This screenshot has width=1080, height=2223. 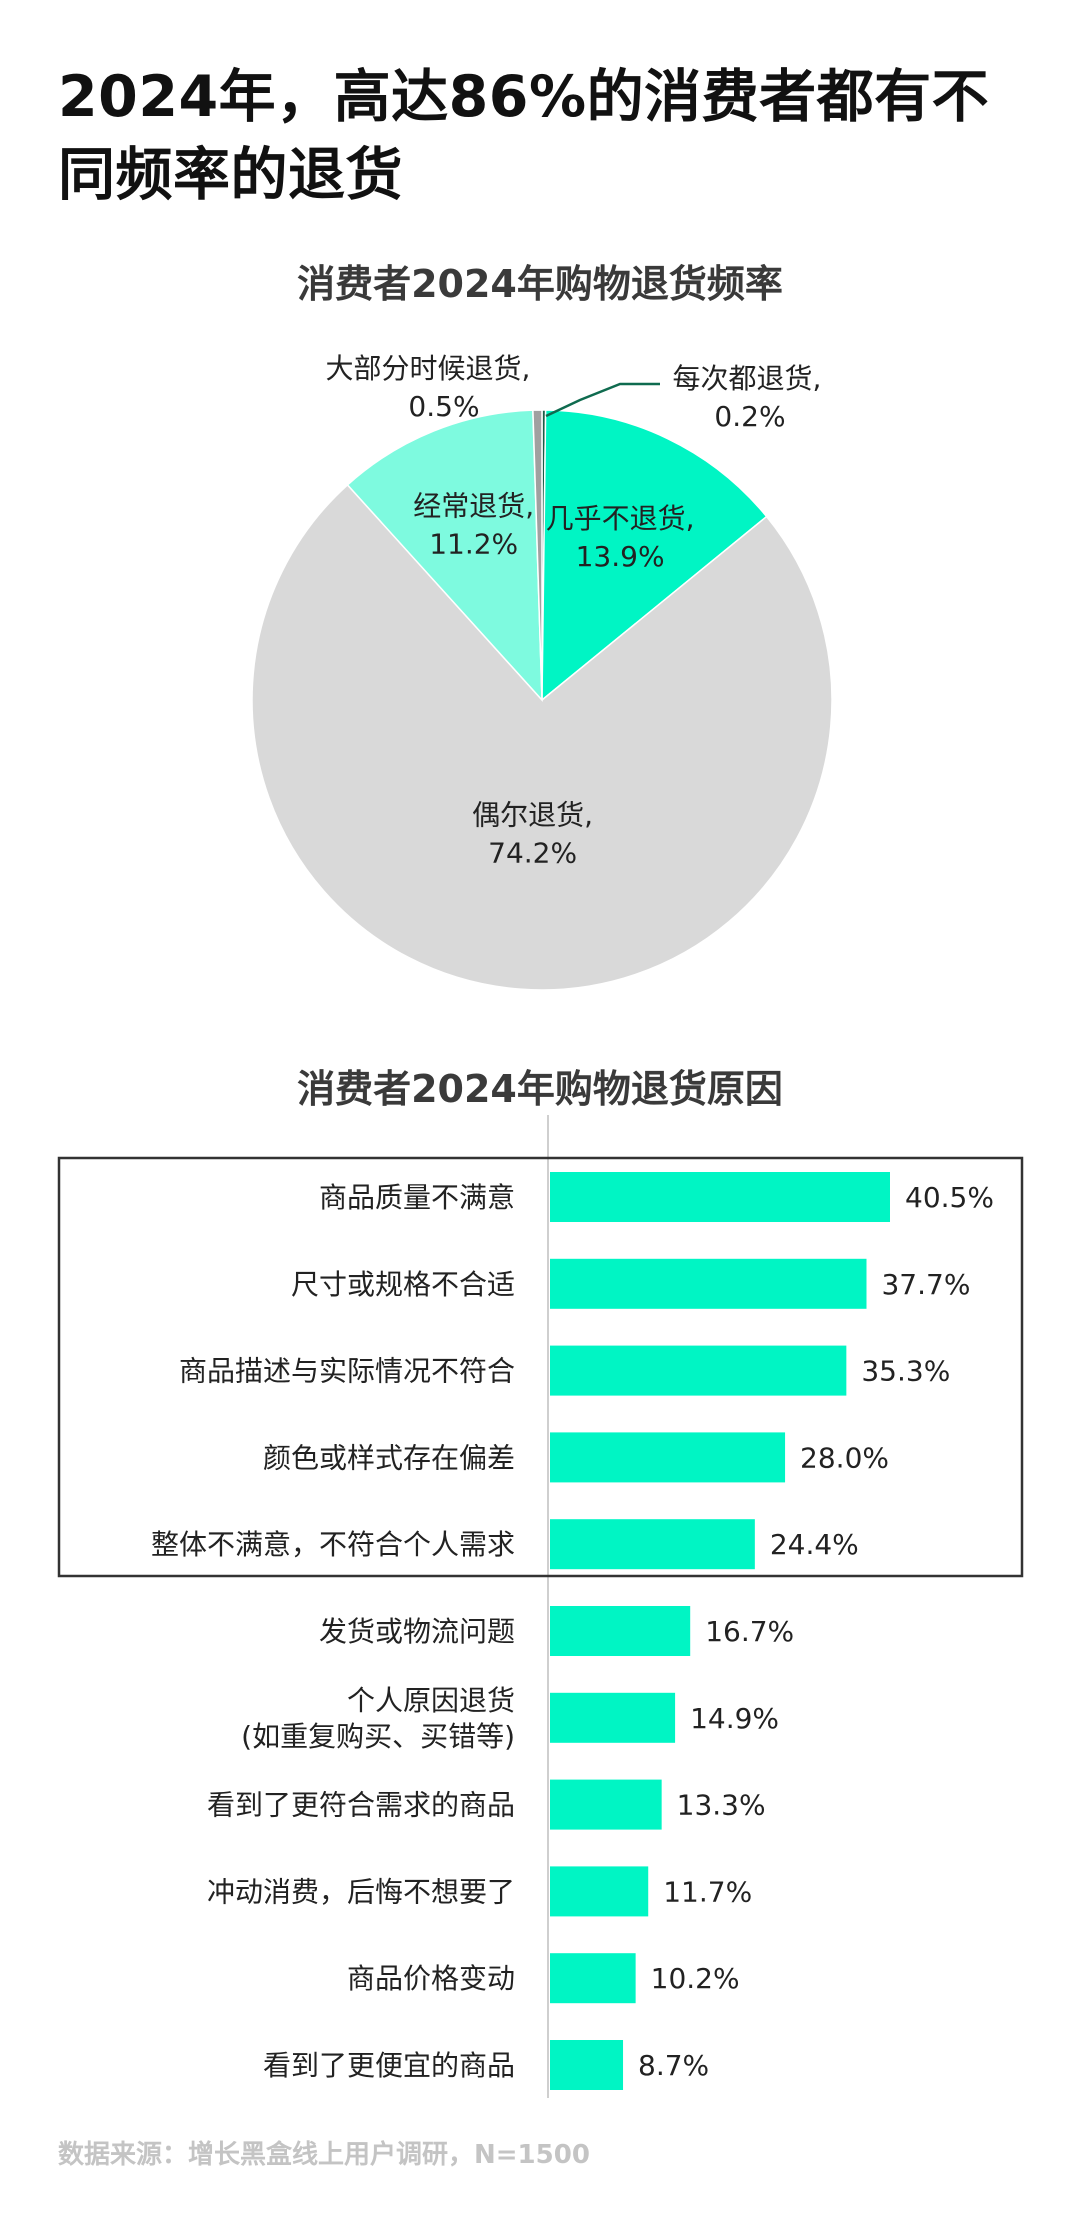 I want to click on bar-chart-title: 消费者2024年购物退货原因, so click(x=540, y=1089).